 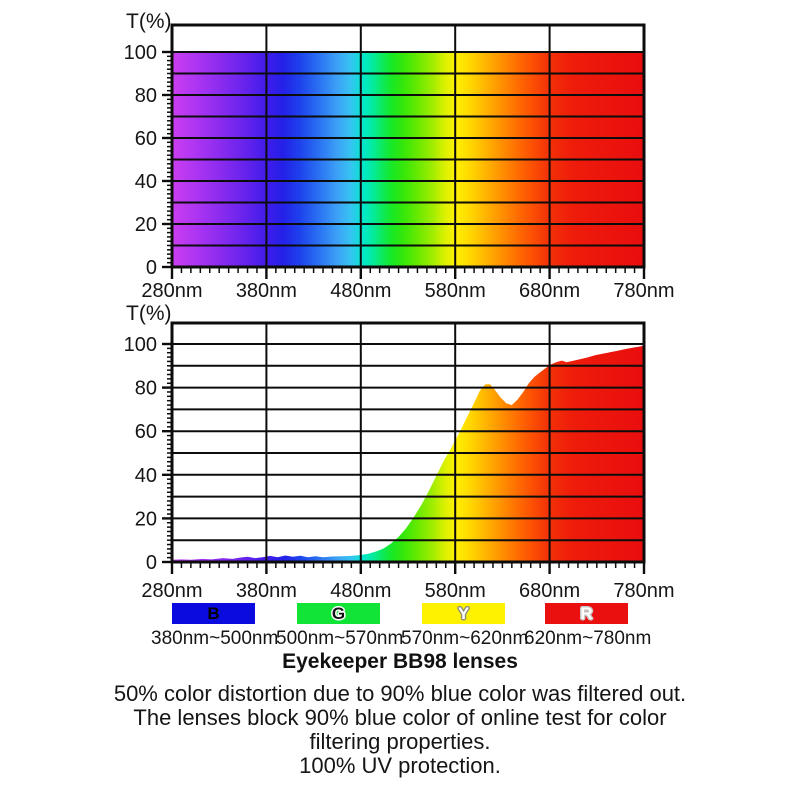 What do you see at coordinates (340, 638) in the screenshot?
I see `legend-range-G: 500nm~570nm` at bounding box center [340, 638].